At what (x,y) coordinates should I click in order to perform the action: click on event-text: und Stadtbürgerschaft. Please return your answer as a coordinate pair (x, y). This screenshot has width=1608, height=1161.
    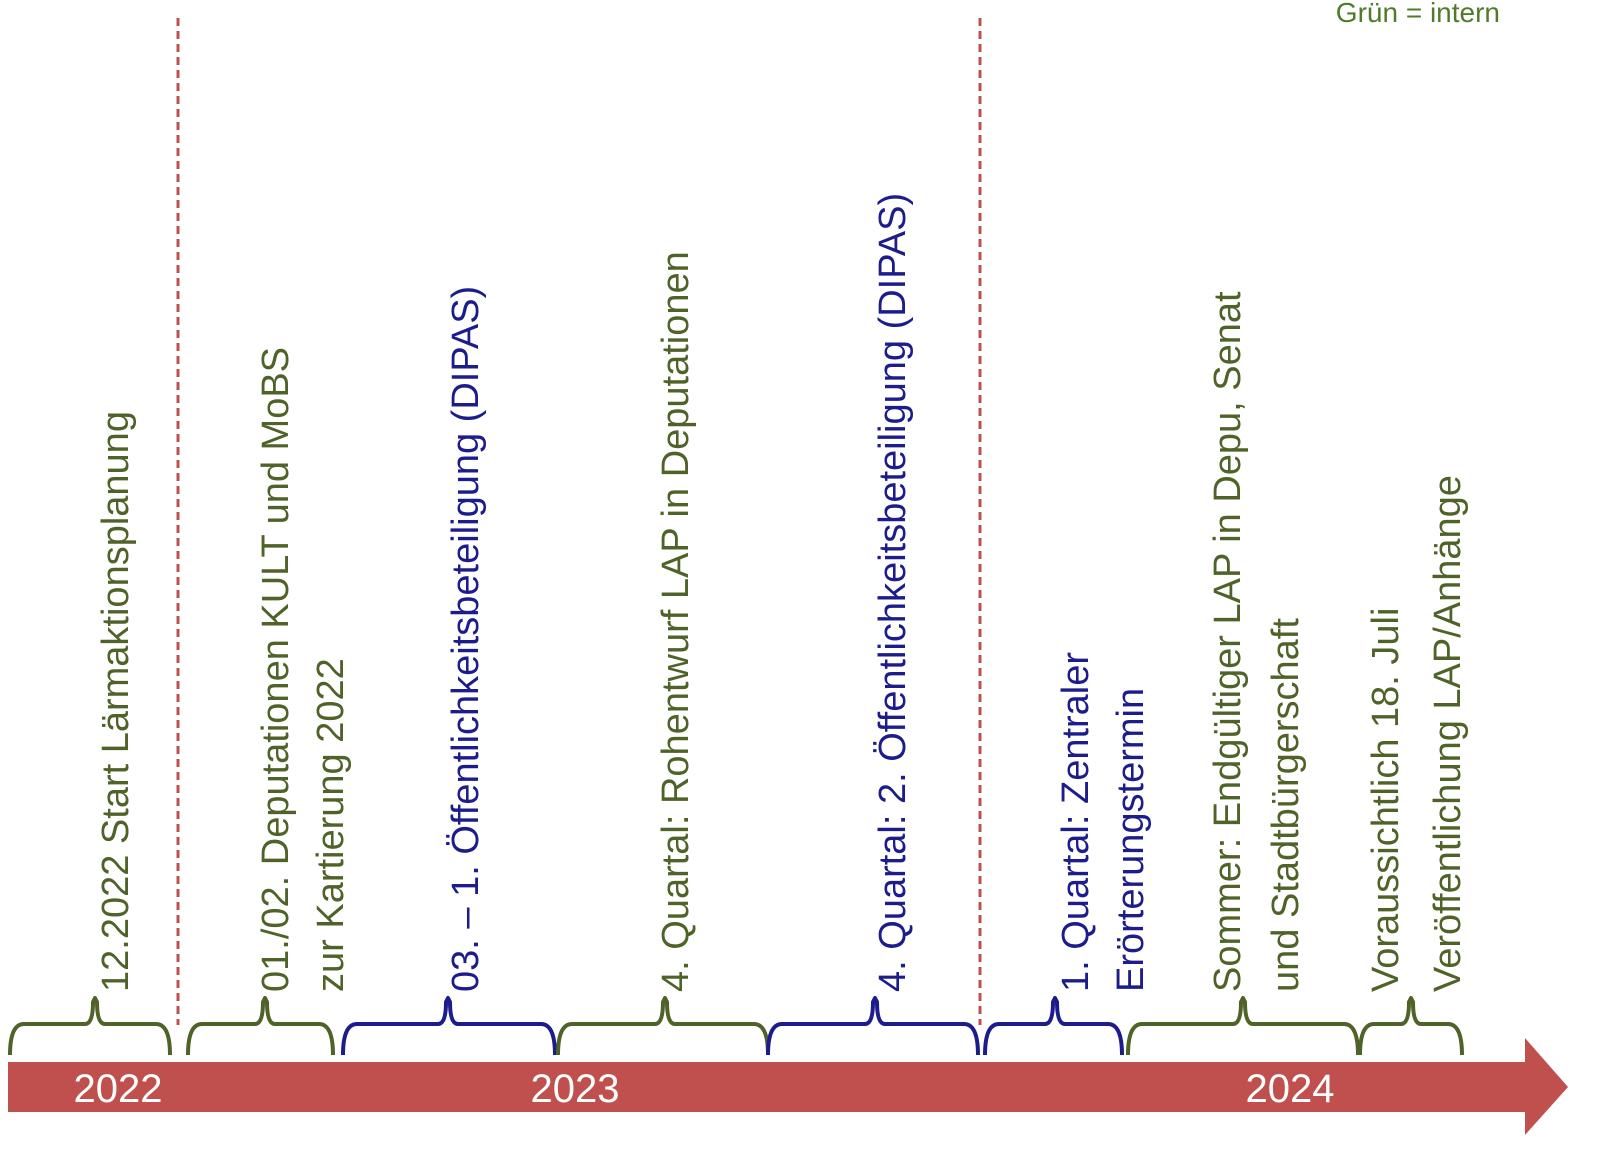
    Looking at the image, I should click on (1286, 805).